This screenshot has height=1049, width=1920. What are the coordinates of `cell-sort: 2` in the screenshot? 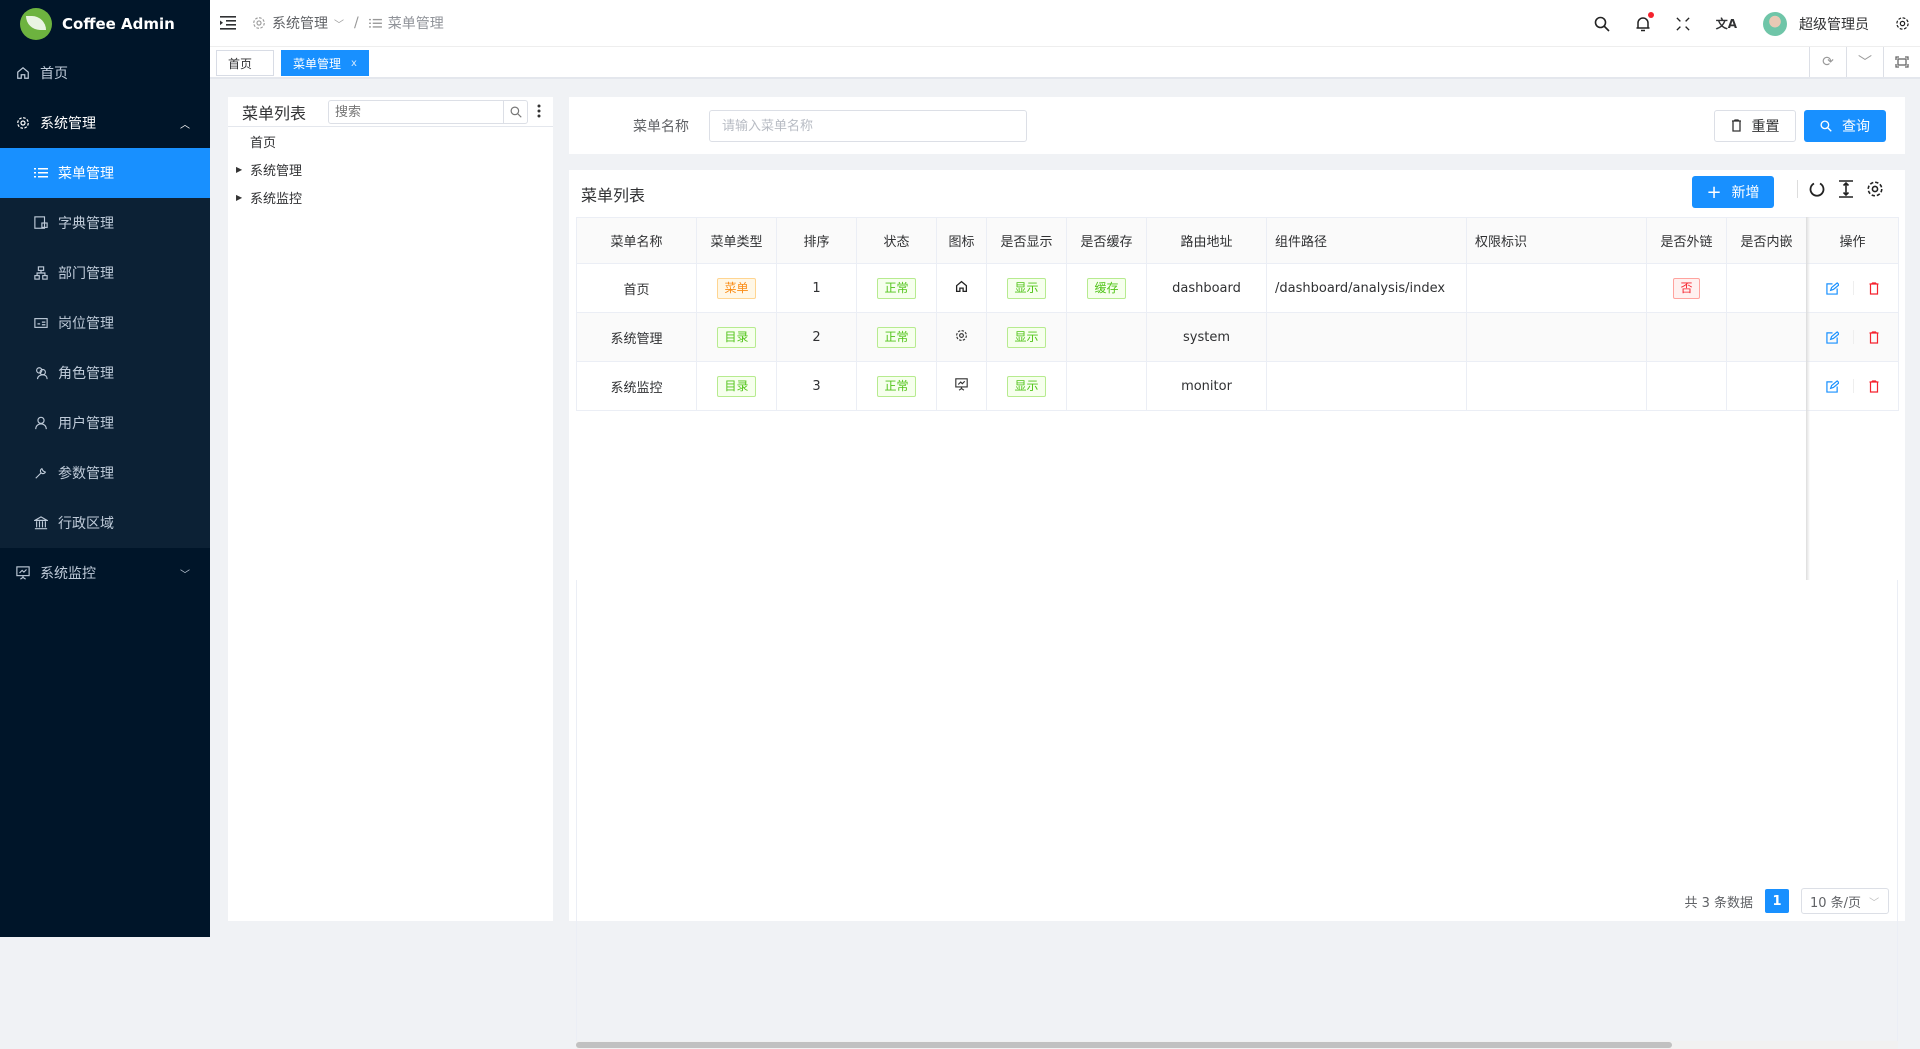 It's located at (816, 337).